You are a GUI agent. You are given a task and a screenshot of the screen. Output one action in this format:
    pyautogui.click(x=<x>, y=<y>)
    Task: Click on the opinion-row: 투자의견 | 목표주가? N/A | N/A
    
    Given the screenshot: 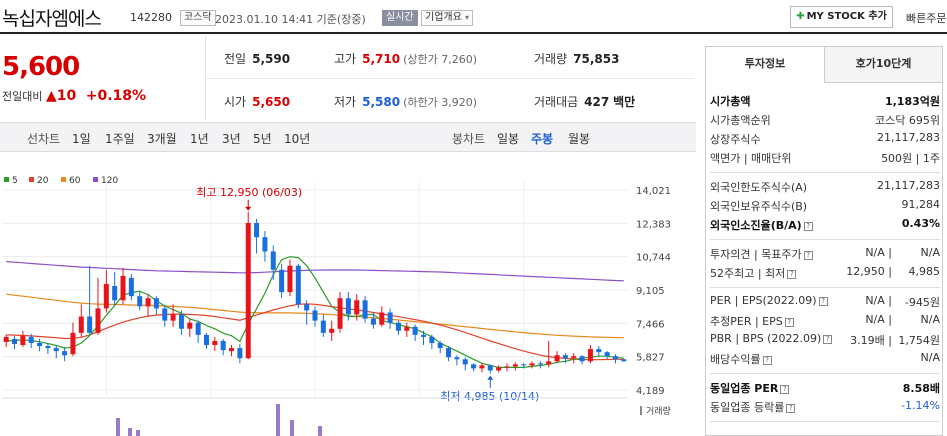 What is the action you would take?
    pyautogui.click(x=825, y=254)
    